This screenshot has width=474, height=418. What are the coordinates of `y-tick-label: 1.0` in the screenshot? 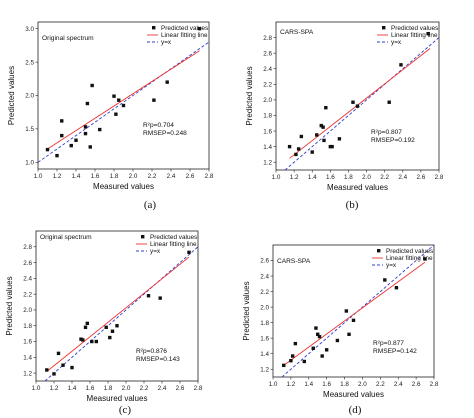 It's located at (29, 163).